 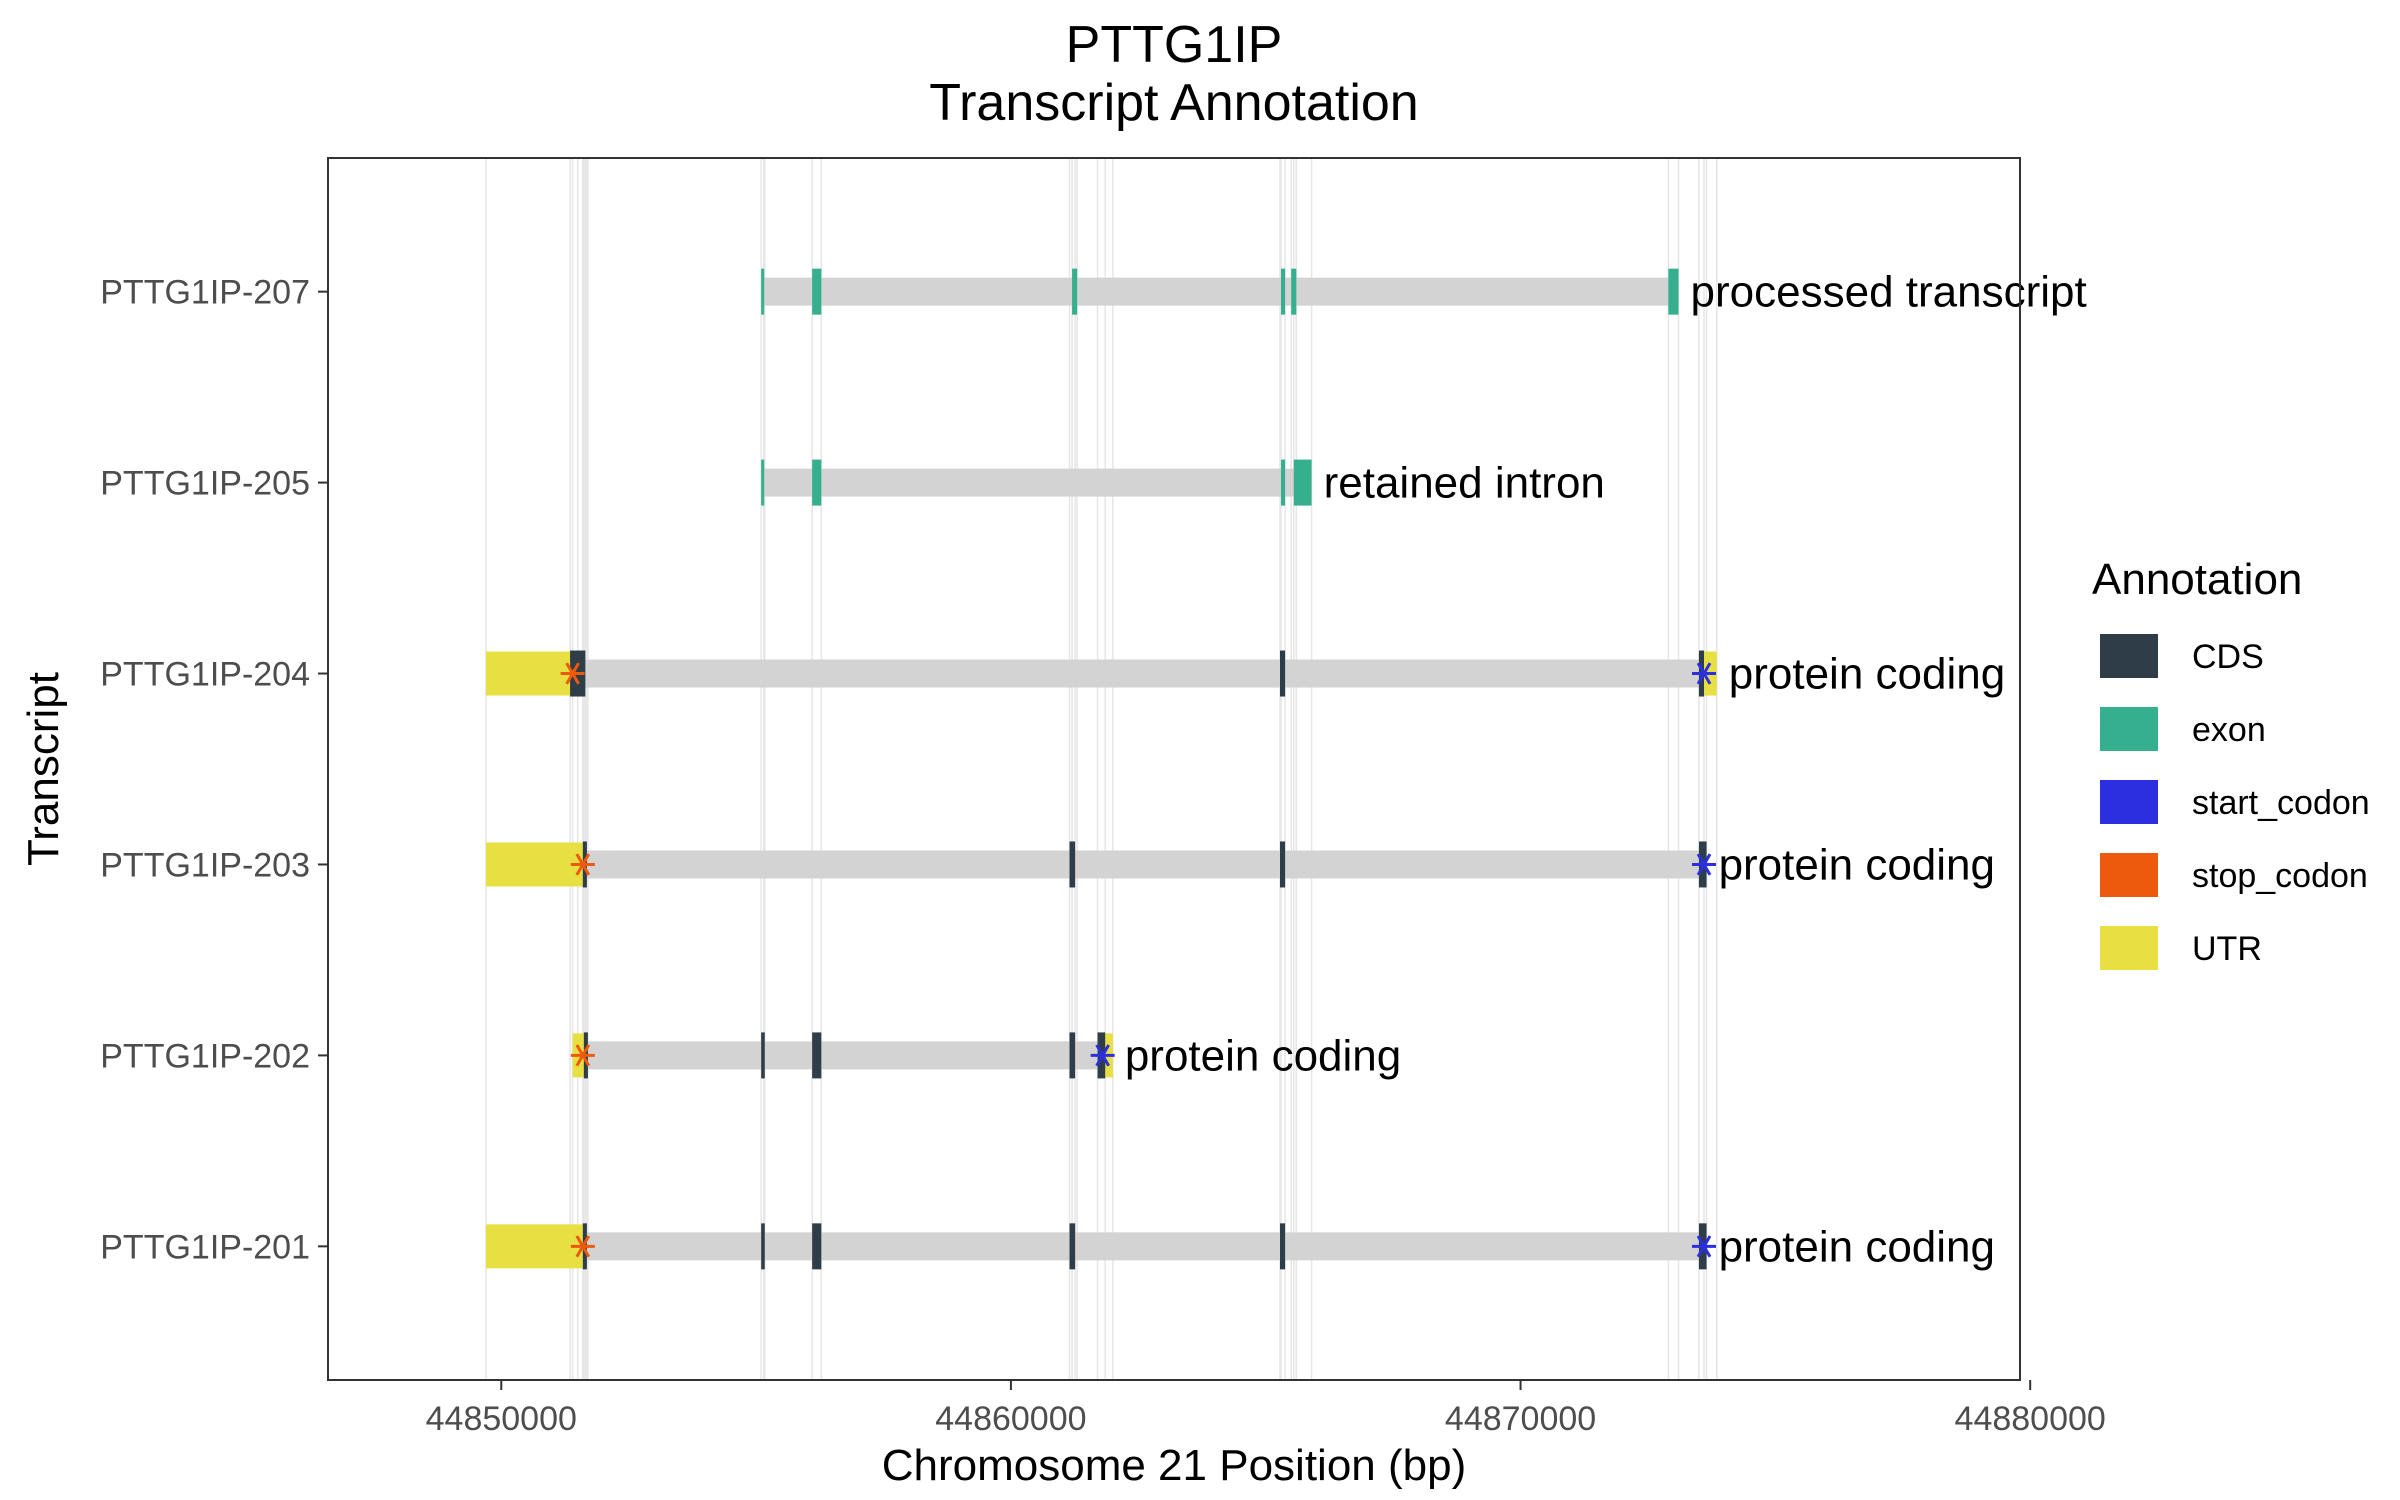 I want to click on transcript-row: processed transcript, so click(x=1424, y=292).